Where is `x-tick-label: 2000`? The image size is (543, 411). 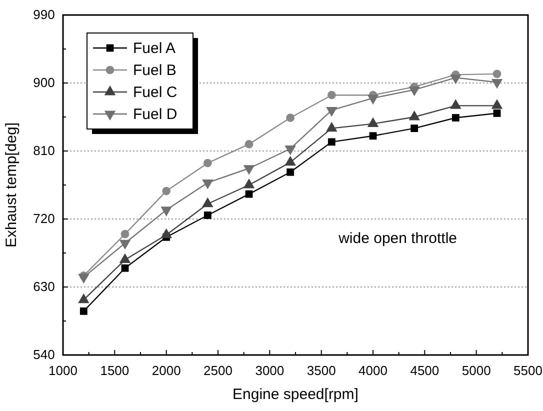 x-tick-label: 2000 is located at coordinates (166, 370).